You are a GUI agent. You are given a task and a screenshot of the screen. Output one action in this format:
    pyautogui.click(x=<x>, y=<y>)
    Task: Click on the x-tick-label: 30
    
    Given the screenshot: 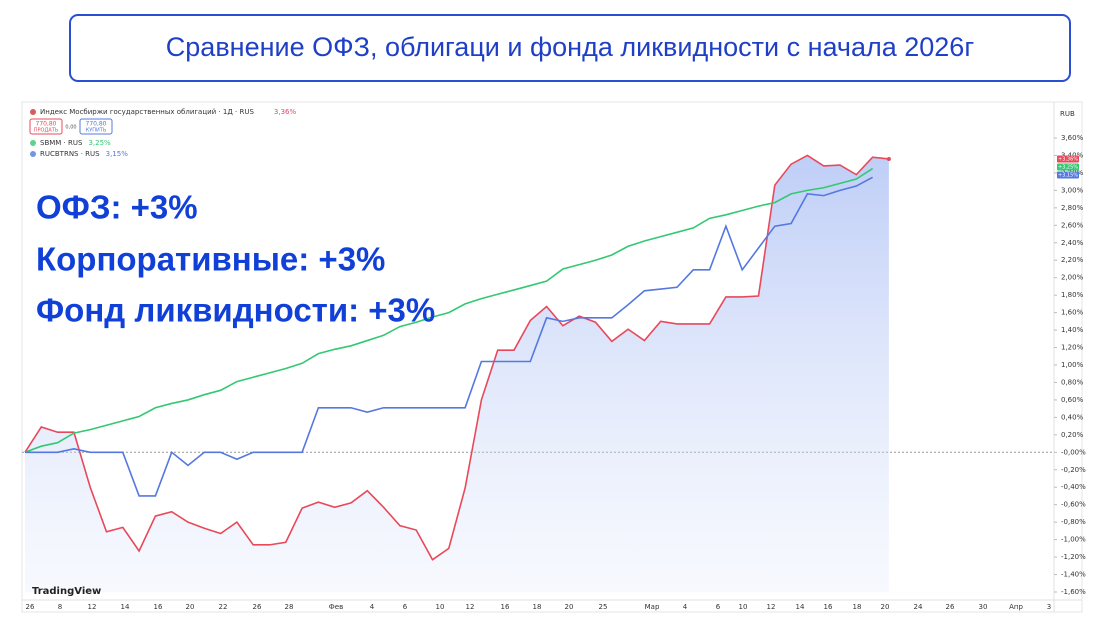 What is the action you would take?
    pyautogui.click(x=983, y=607)
    